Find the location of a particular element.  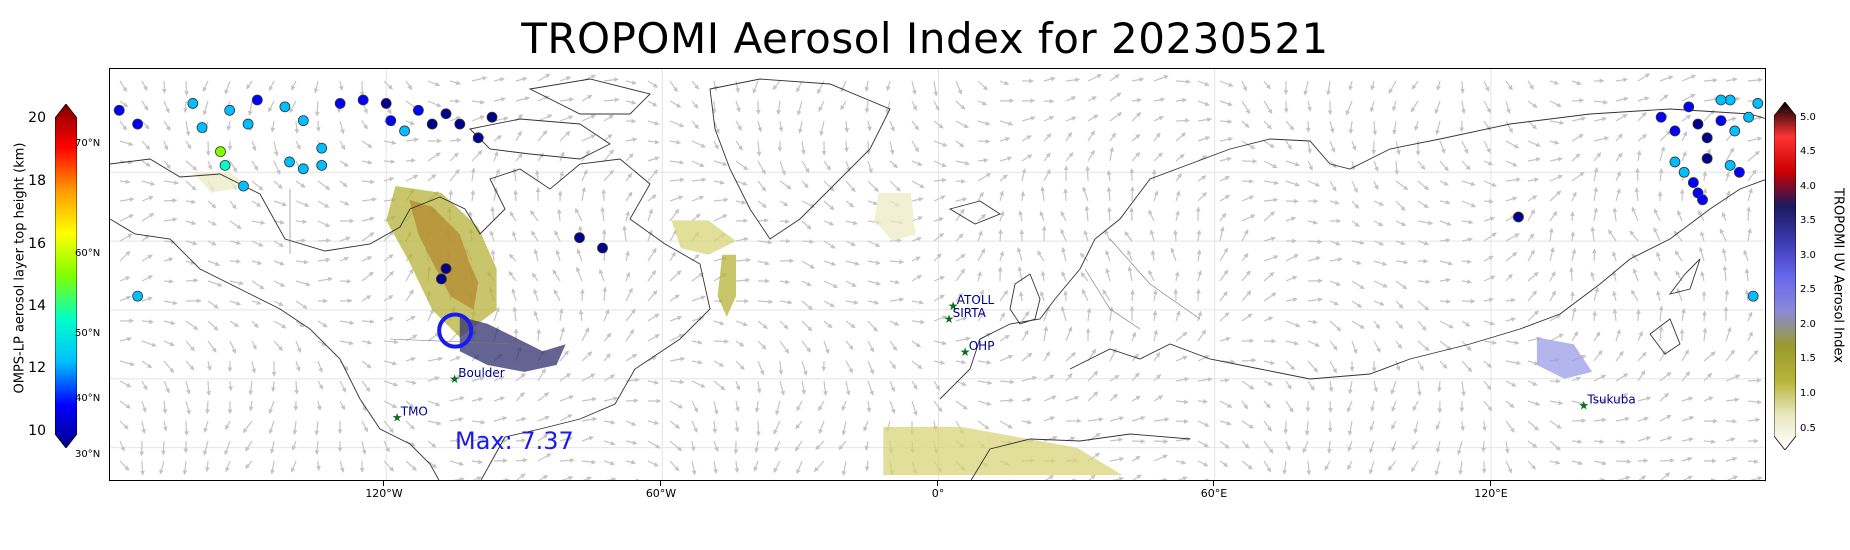

station-label: ATOLL is located at coordinates (976, 300).